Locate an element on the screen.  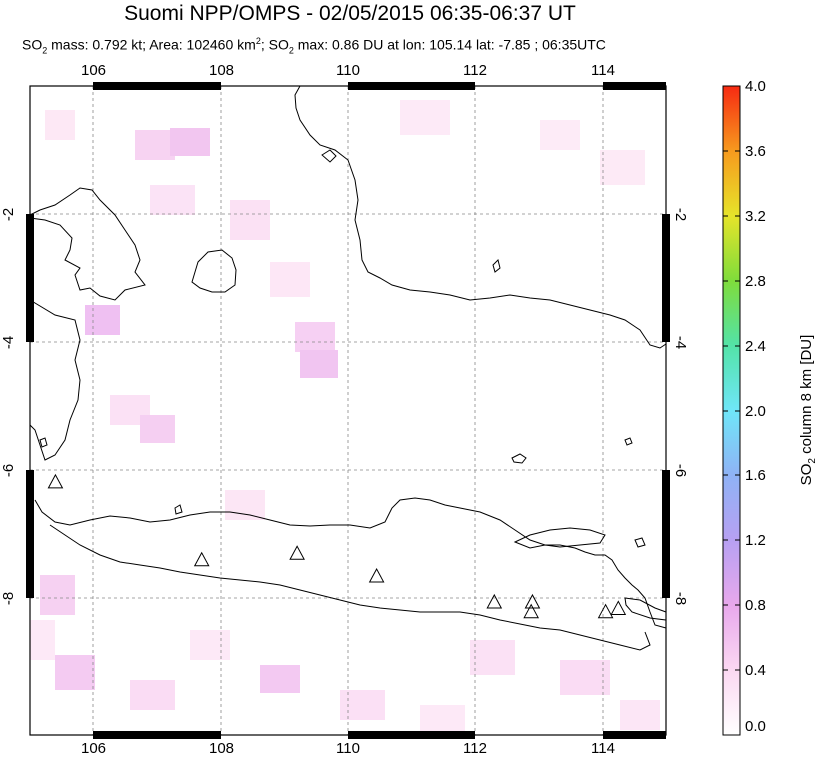
y-tick-right-4: -4 is located at coordinates (681, 342).